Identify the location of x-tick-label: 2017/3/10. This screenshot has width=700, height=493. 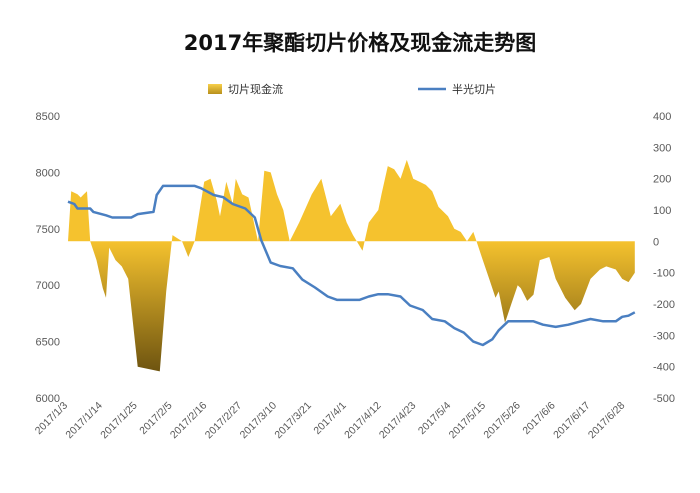
(259, 421).